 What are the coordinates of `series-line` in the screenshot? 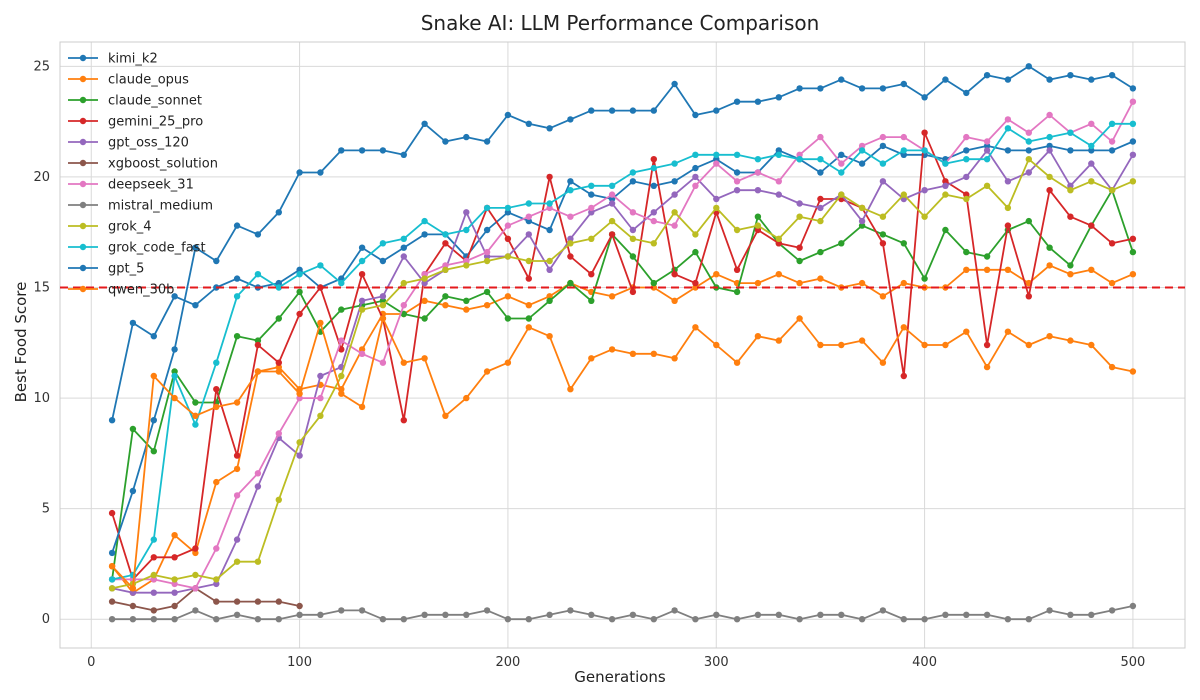 It's located at (205, 599).